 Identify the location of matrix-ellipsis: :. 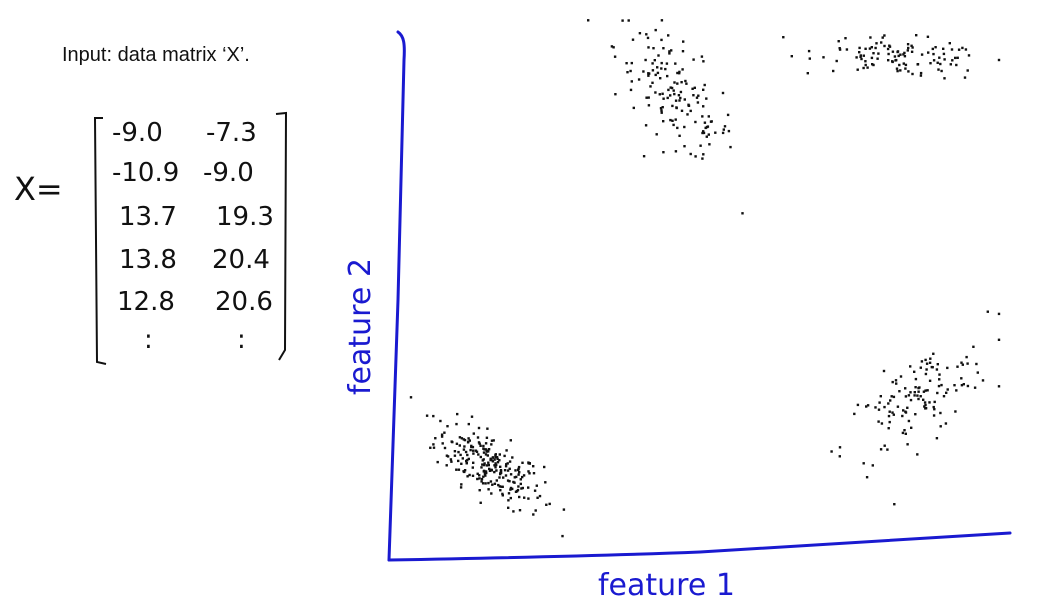
(148, 340).